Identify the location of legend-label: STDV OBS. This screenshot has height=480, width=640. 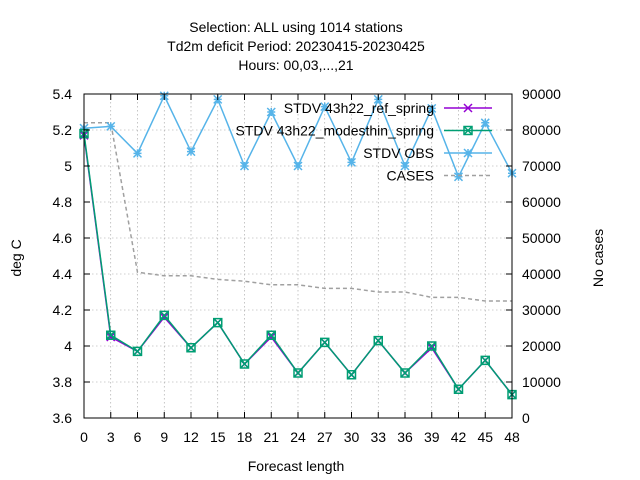
(398, 153).